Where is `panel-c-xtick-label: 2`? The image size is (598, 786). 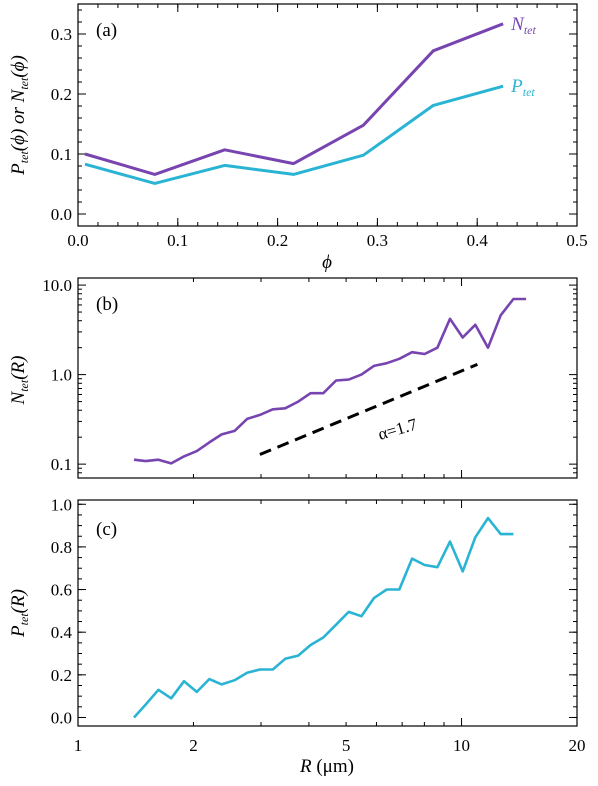 panel-c-xtick-label: 2 is located at coordinates (193, 745).